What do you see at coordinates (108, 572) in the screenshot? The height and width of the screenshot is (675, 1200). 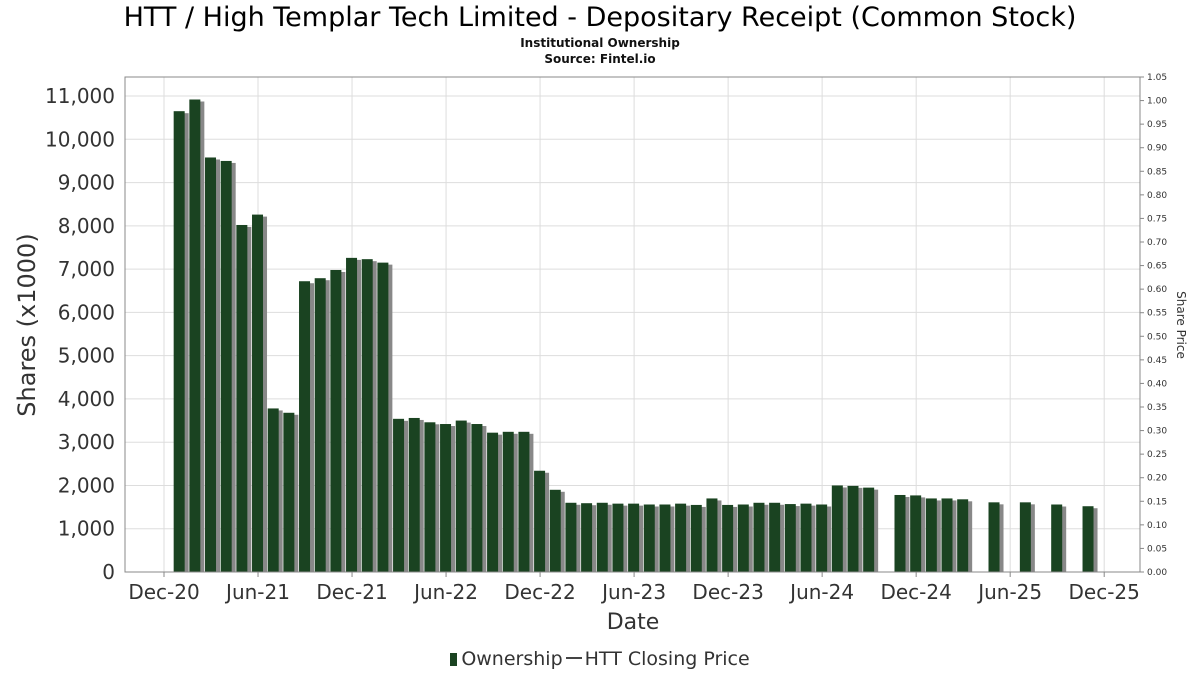 I see `y-tick-label: 0` at bounding box center [108, 572].